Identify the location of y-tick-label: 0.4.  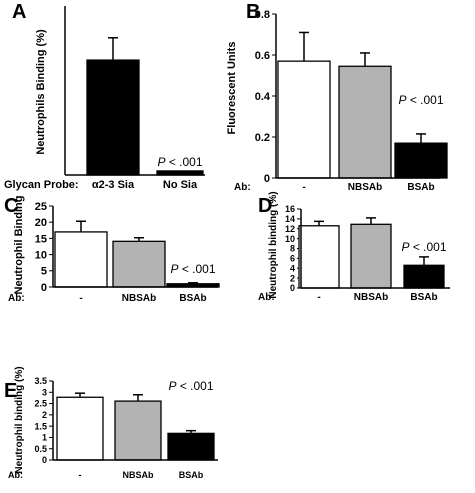
(263, 97).